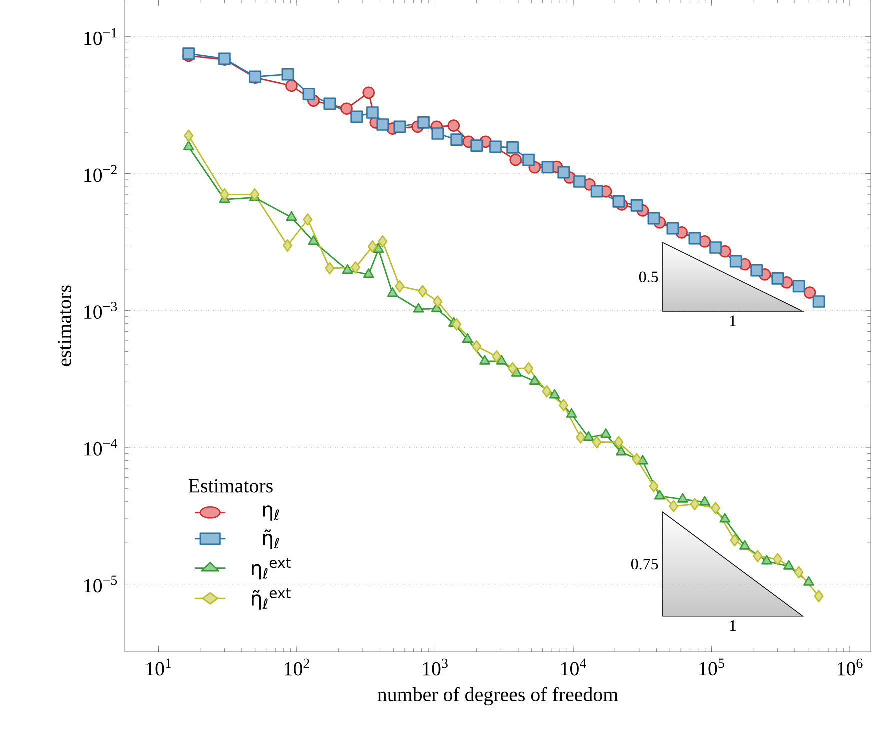 The image size is (880, 744). Describe the element at coordinates (271, 569) in the screenshot. I see `legend-label: η$_{ℓ}$ext` at that location.